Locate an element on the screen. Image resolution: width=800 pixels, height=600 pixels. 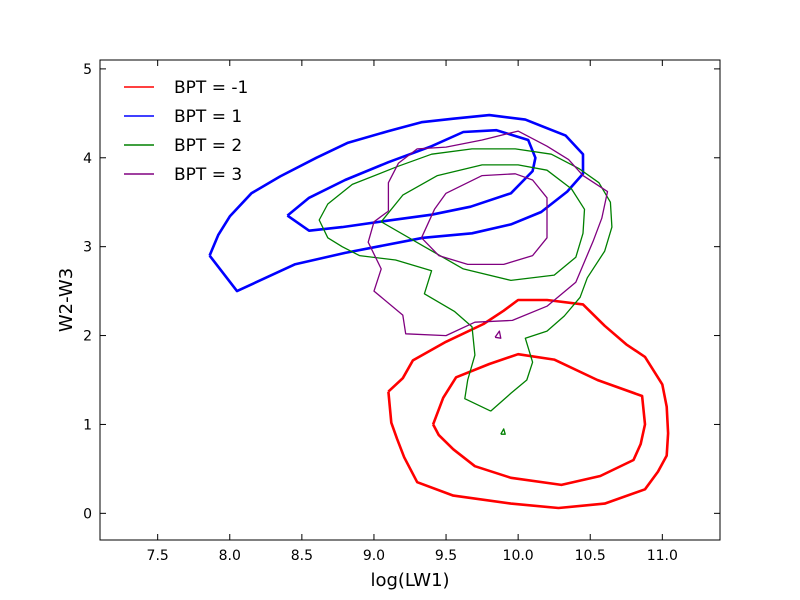
legend-label: BPT = 3 is located at coordinates (208, 175).